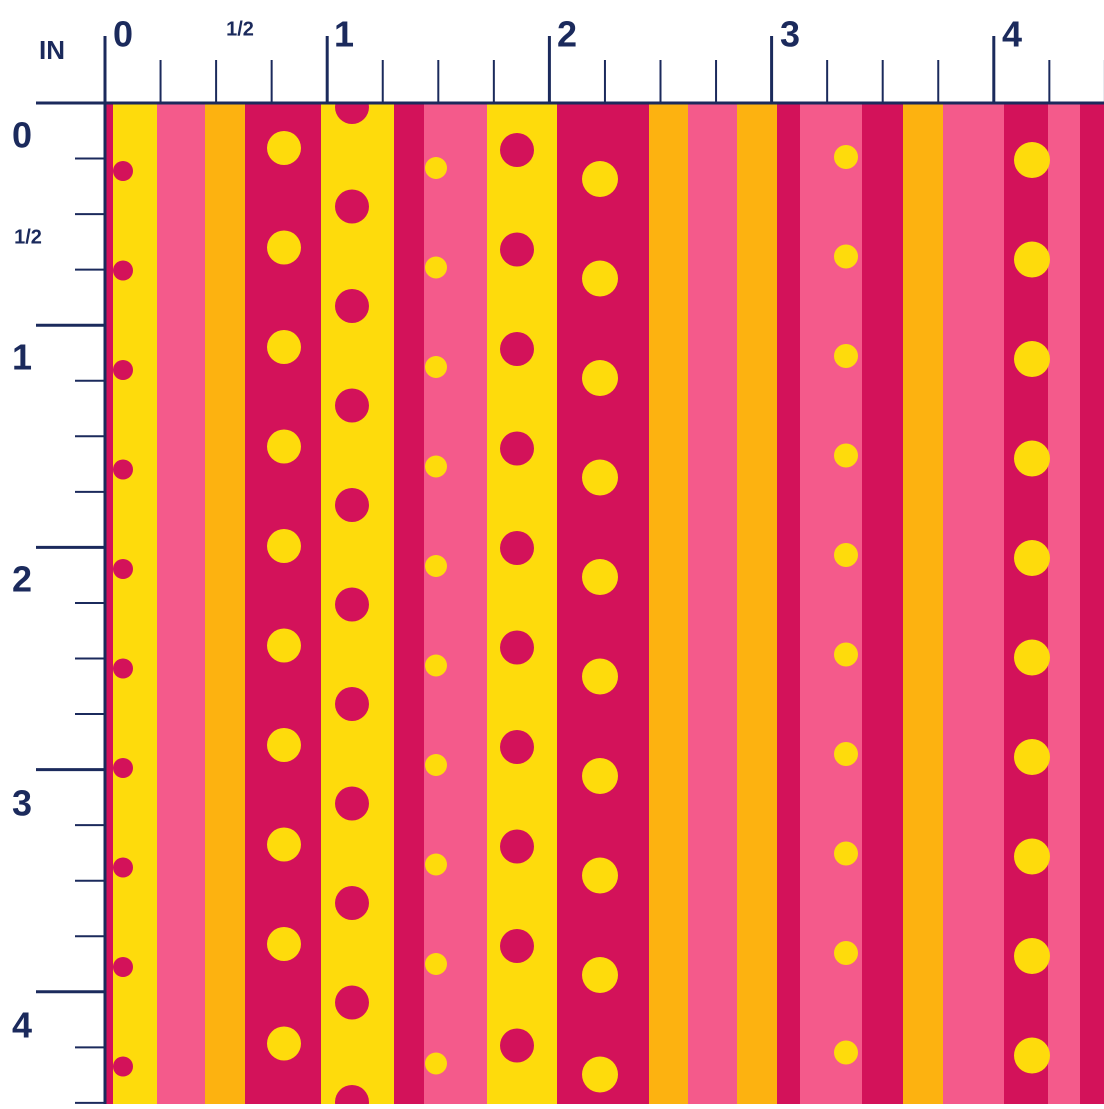 Image resolution: width=1104 pixels, height=1109 pixels. Describe the element at coordinates (240, 29) in the screenshot. I see `ruler-label: 1/2` at that location.